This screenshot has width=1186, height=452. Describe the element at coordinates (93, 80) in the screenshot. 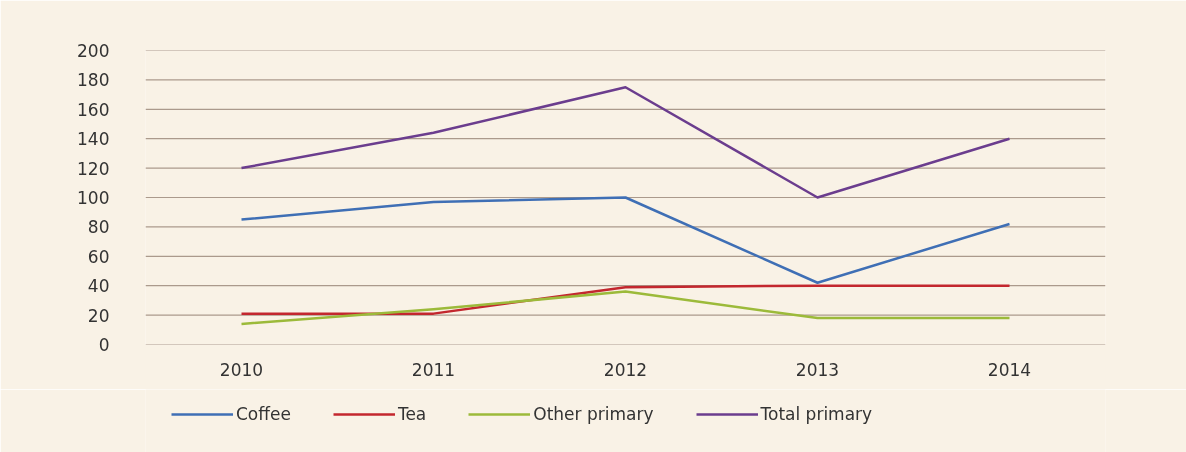

I see `y-tick-label: 180` at that location.